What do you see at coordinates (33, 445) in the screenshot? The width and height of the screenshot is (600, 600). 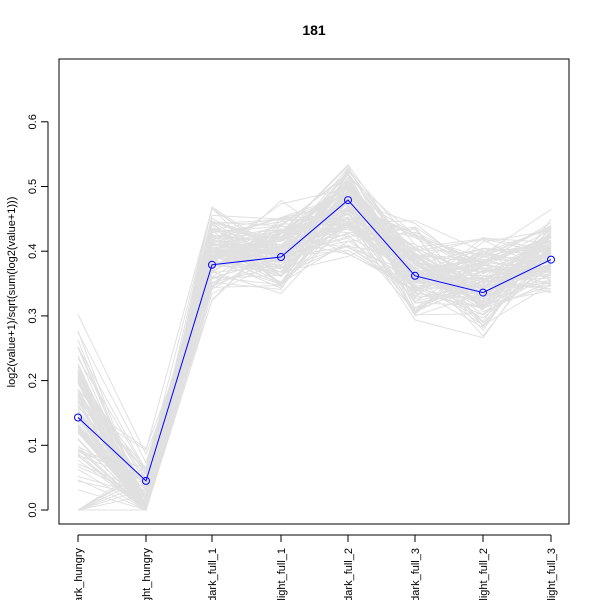 I see `y-tick-label: 0.1` at bounding box center [33, 445].